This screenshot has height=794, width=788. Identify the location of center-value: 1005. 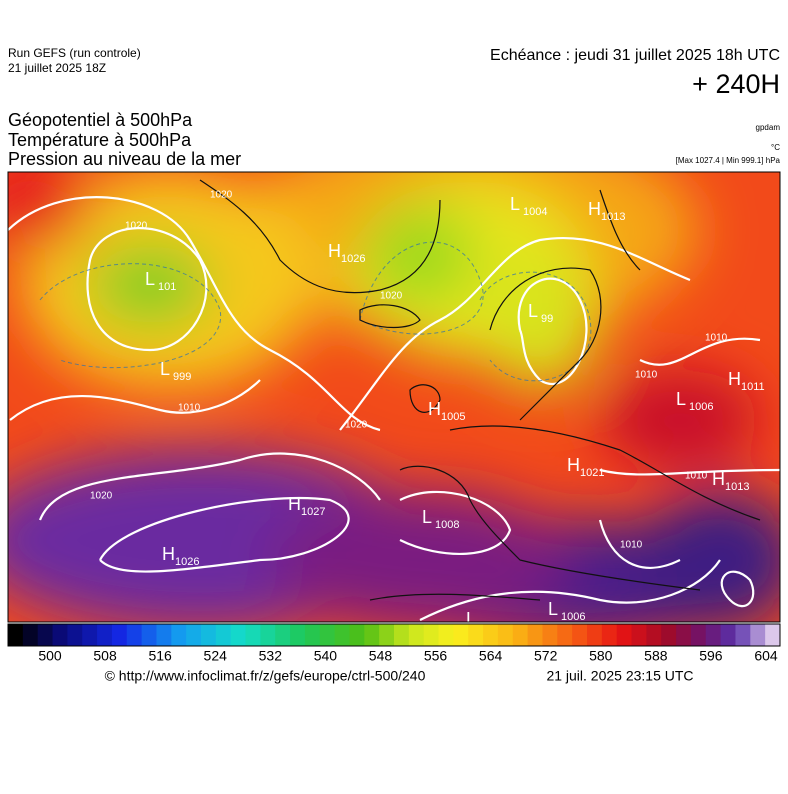
(491, 627).